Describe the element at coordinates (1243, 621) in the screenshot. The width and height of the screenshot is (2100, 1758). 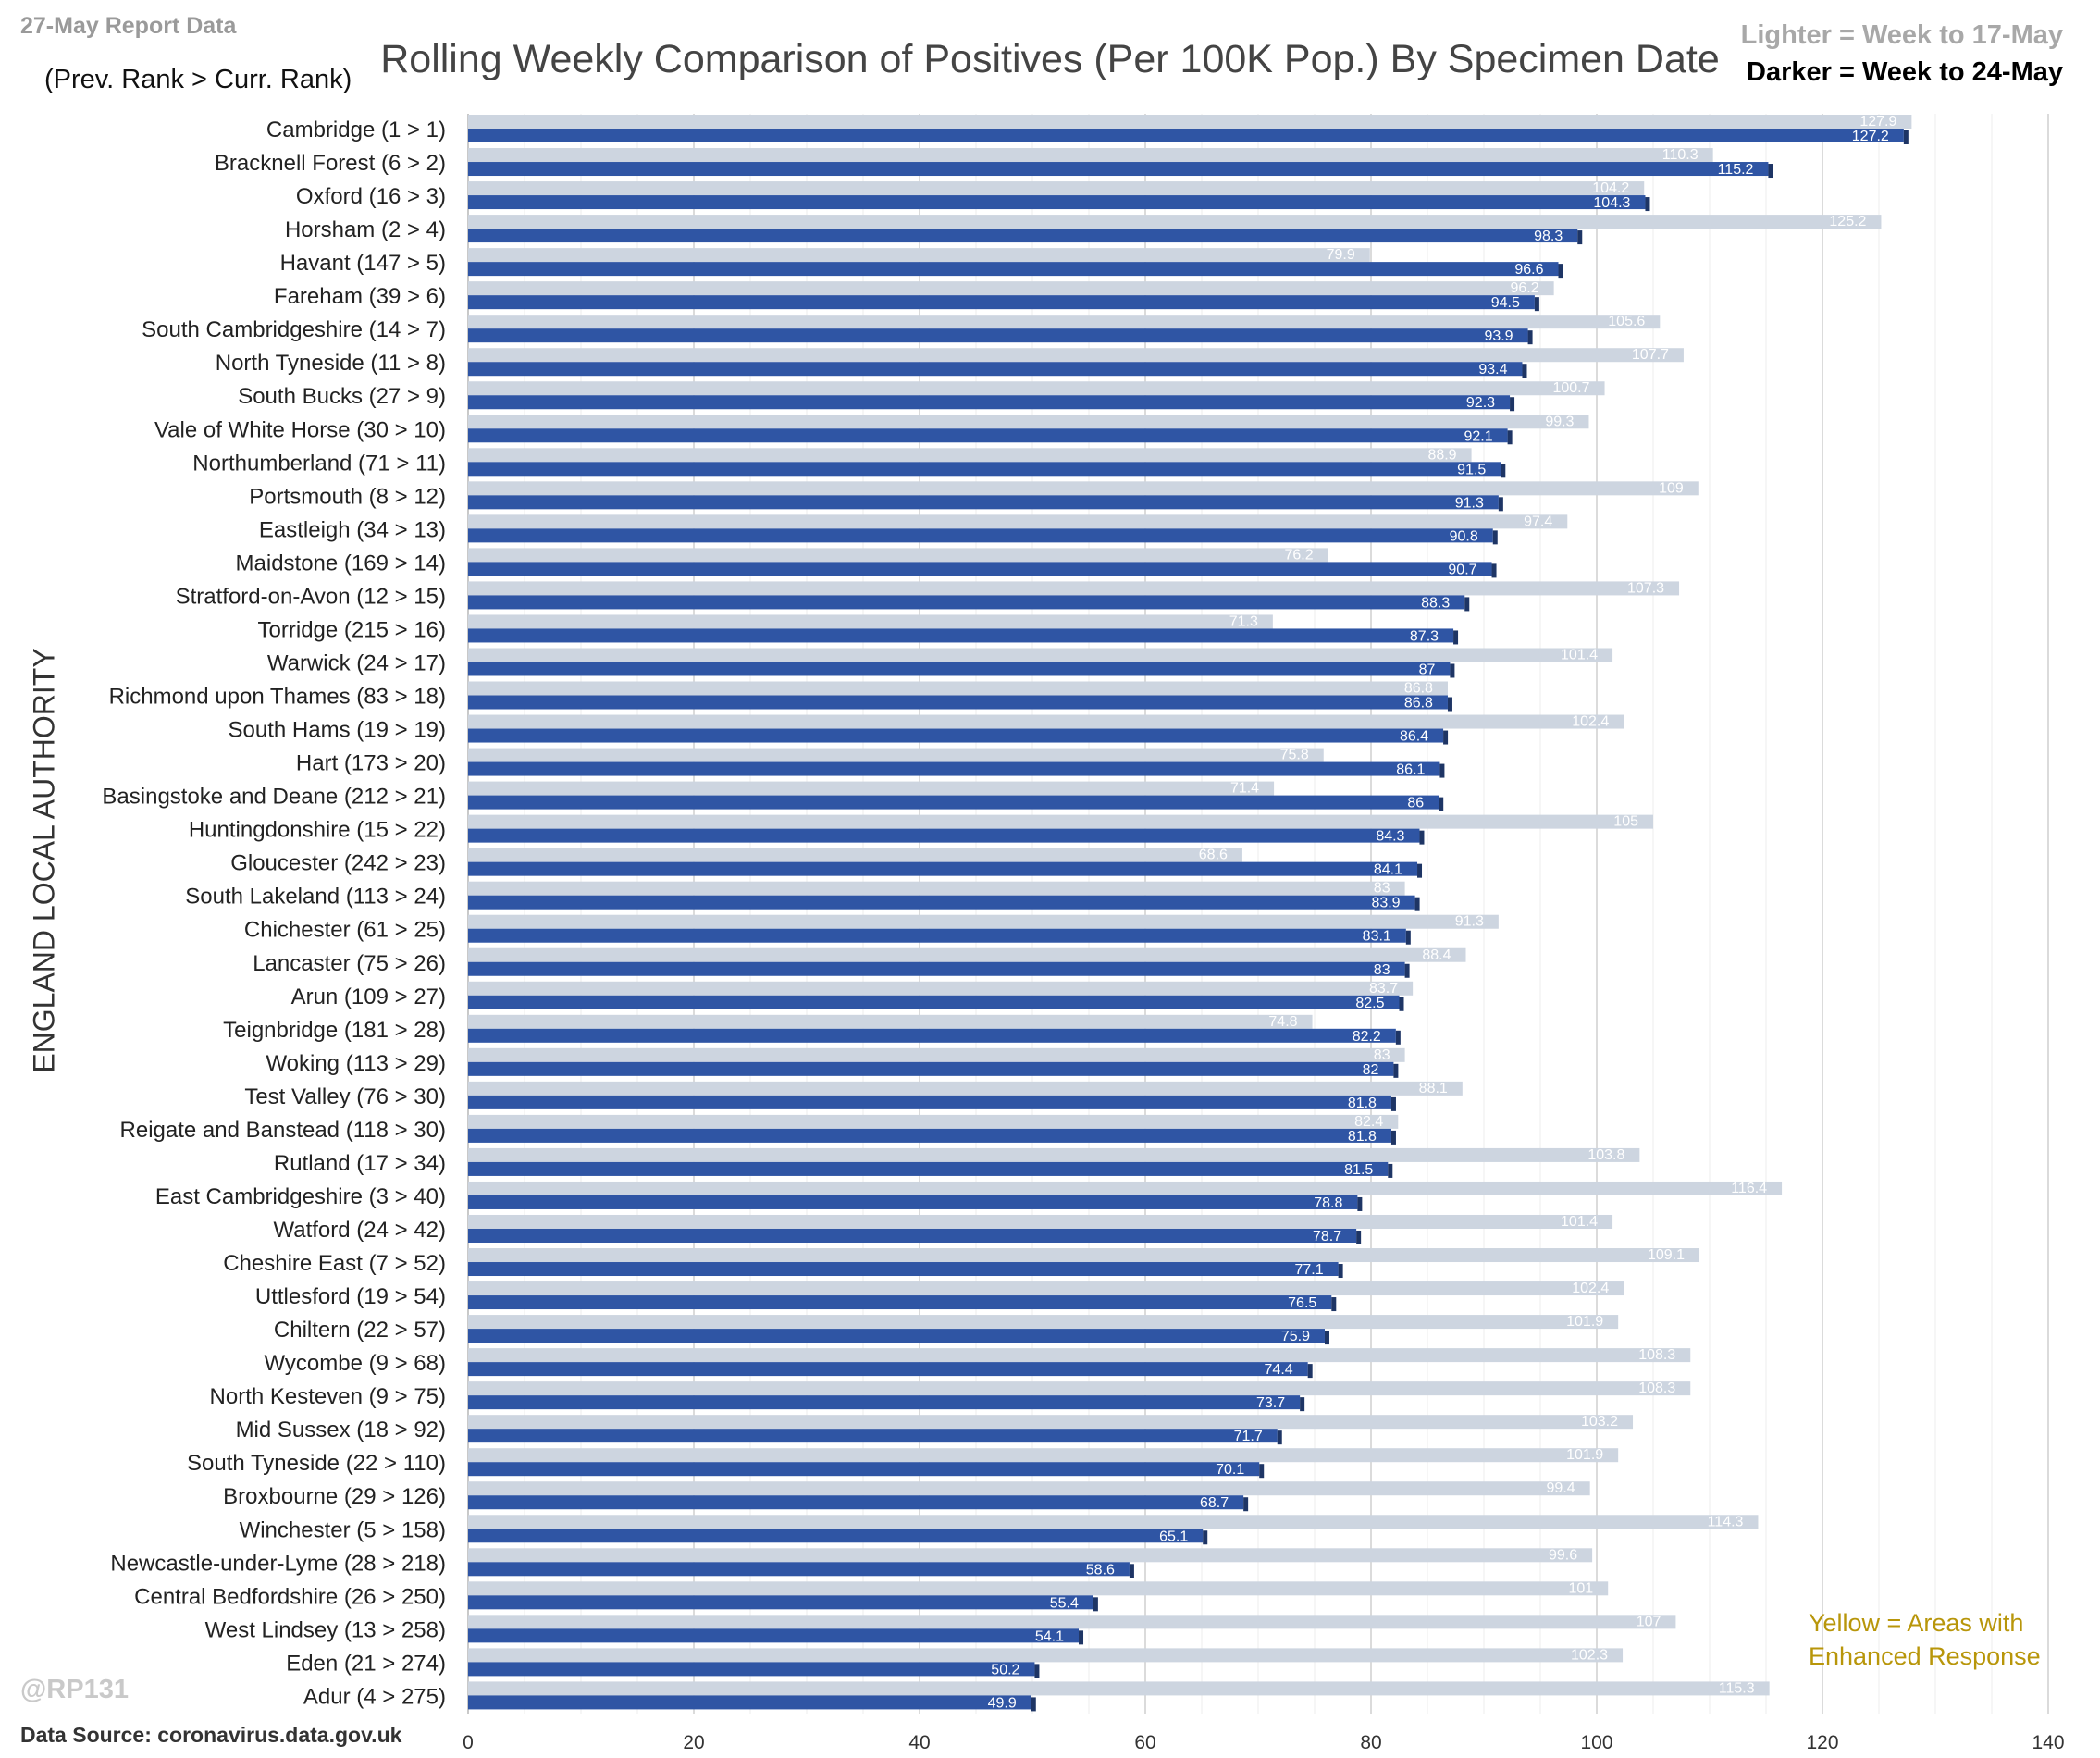
I see `data-label-previous-week: 71.3` at that location.